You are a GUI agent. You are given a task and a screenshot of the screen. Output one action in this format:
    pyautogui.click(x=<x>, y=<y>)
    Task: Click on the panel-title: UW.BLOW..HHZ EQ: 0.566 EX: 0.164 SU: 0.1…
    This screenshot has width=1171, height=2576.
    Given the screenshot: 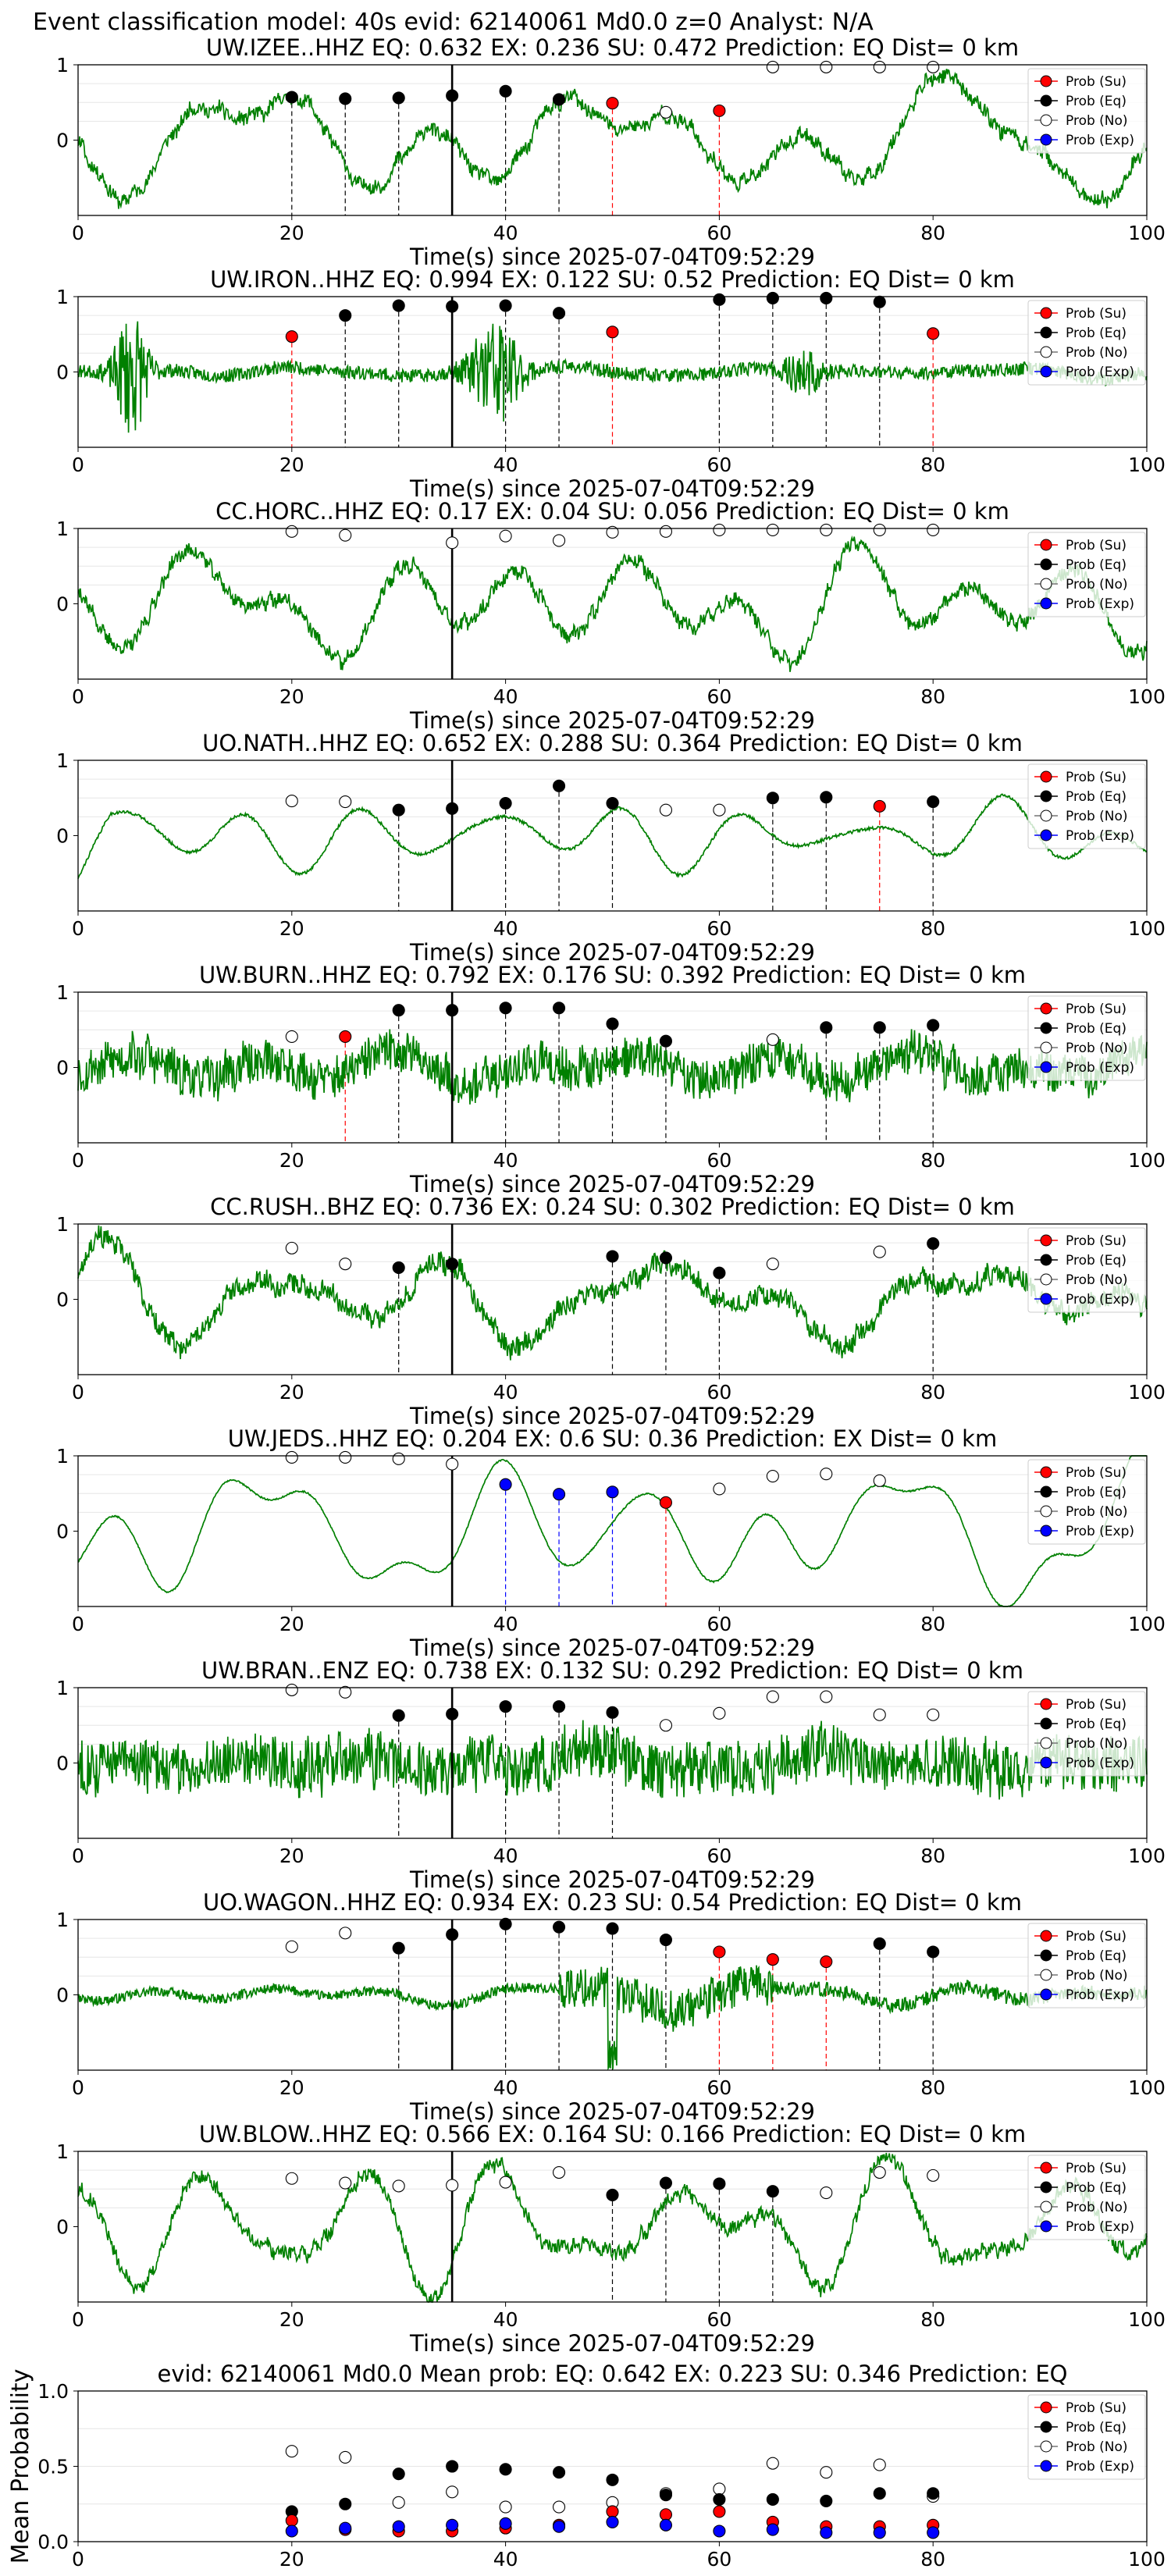 What is the action you would take?
    pyautogui.click(x=612, y=2134)
    